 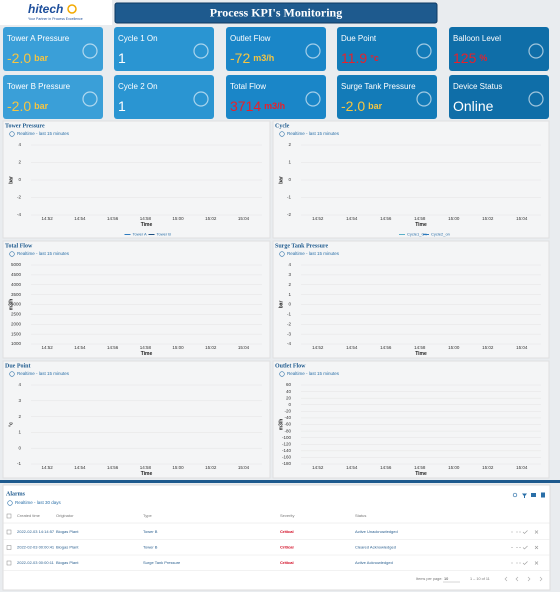 What do you see at coordinates (533, 495) in the screenshot?
I see `columns-icon` at bounding box center [533, 495].